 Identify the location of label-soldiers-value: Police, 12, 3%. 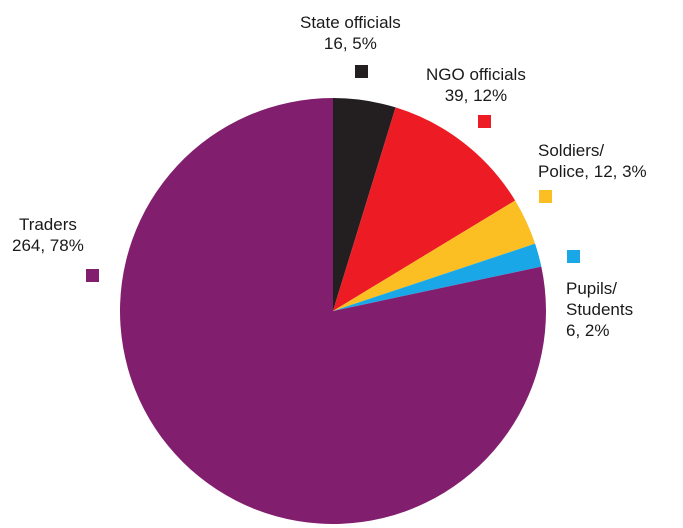
(592, 171).